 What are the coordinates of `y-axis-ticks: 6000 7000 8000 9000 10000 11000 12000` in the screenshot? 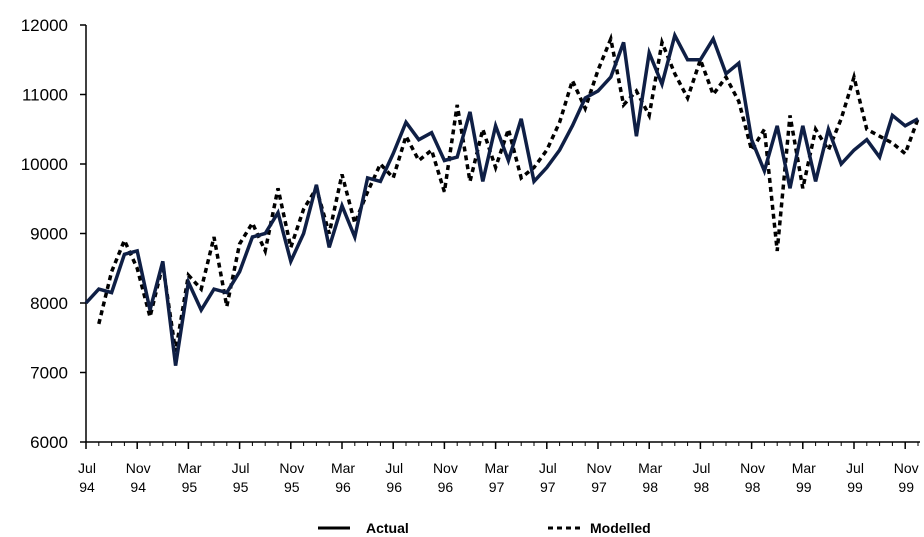 It's located at (53, 234).